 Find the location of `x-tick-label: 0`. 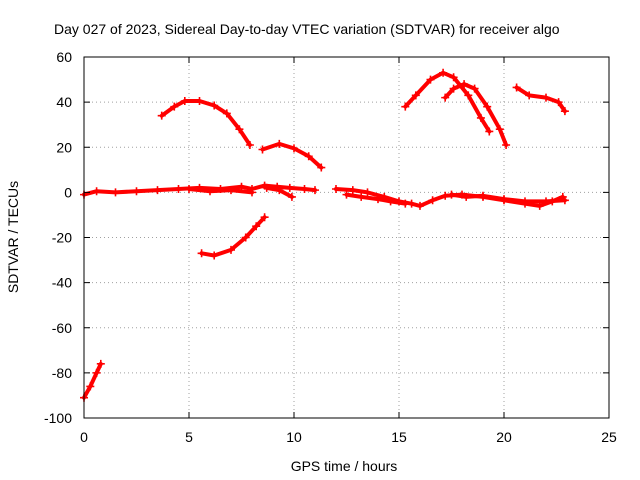

x-tick-label: 0 is located at coordinates (84, 437).